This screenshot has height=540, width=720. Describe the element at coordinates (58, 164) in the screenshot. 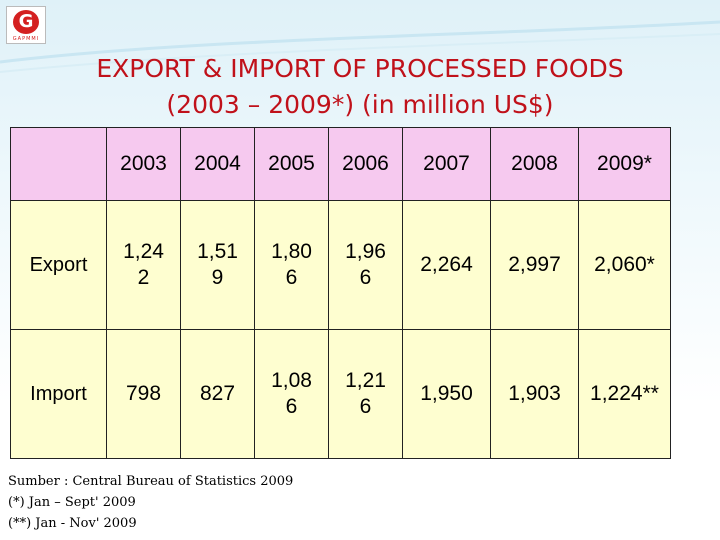

I see `corner-cell` at that location.